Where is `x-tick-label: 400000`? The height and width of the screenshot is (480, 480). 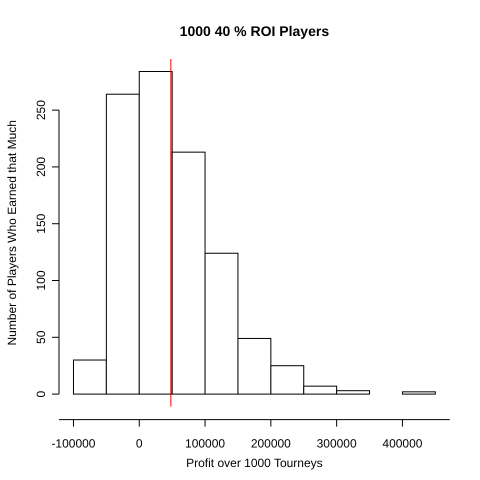 x-tick-label: 400000 is located at coordinates (402, 443).